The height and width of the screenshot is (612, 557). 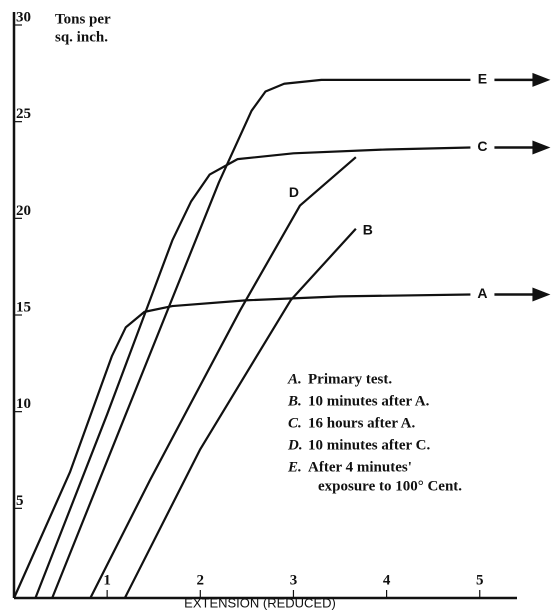 I want to click on x-tick-label: 4, so click(x=387, y=580).